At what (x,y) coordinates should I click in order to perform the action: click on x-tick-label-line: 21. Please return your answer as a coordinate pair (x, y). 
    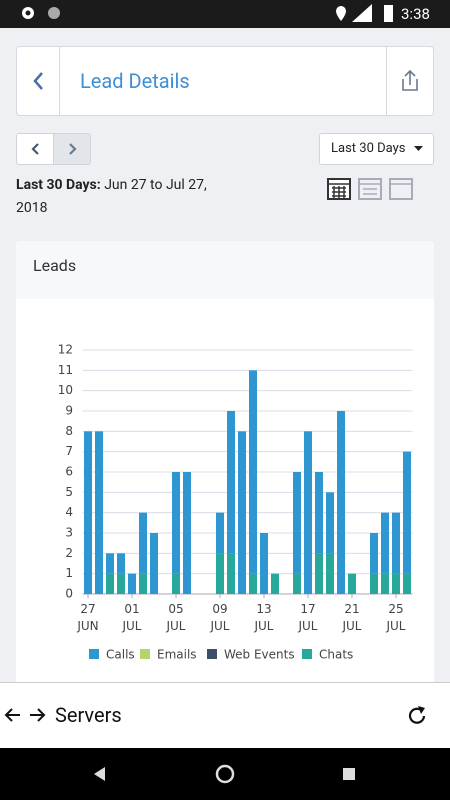
    Looking at the image, I should click on (351, 609).